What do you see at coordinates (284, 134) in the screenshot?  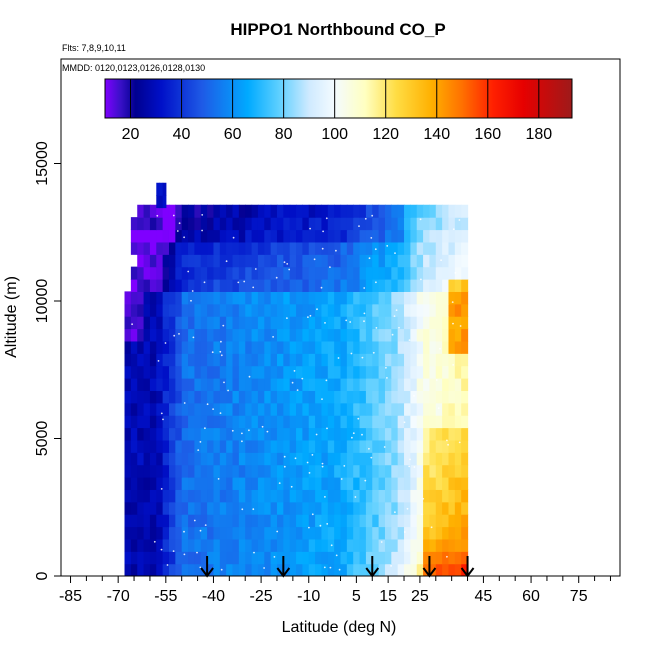 I see `colorbar-tick-label: 80` at bounding box center [284, 134].